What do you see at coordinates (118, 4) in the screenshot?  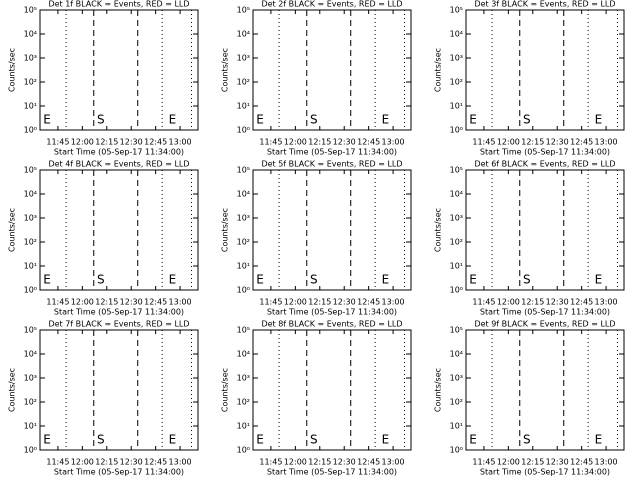 I see `chart-title: Det 1f BLACK = Events, RED = LLD` at bounding box center [118, 4].